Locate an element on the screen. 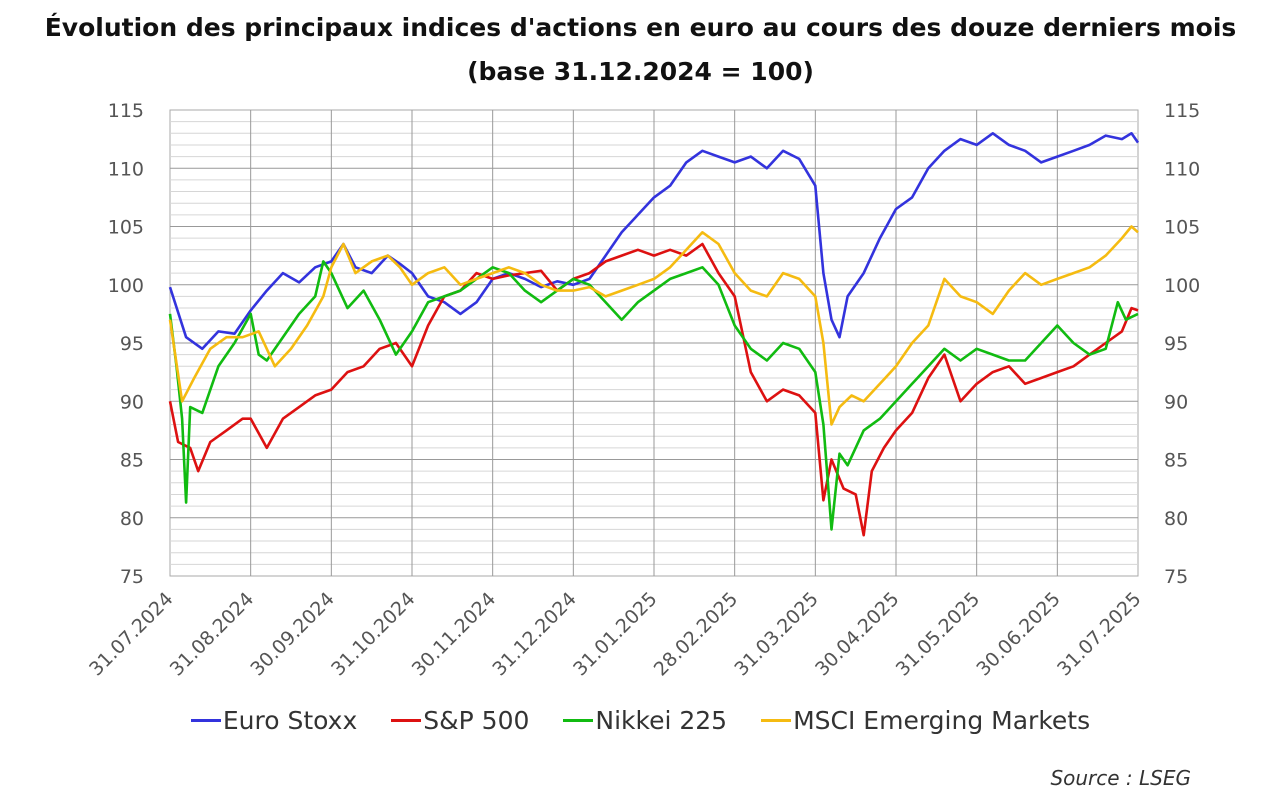  x-tick-label: 31.12.2024 is located at coordinates (534, 634).